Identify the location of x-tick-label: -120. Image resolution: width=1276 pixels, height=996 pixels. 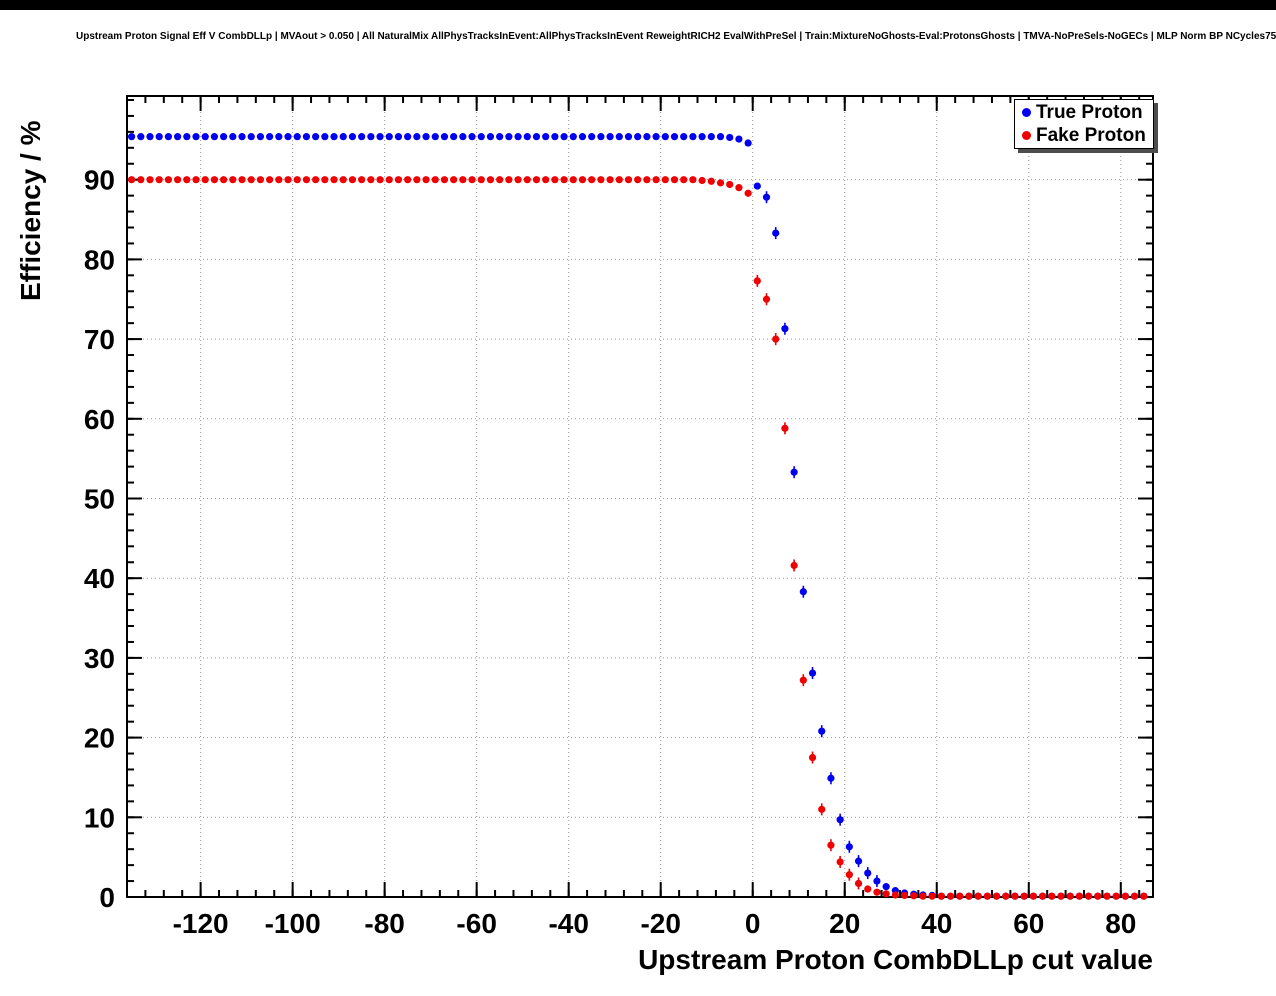
(201, 923).